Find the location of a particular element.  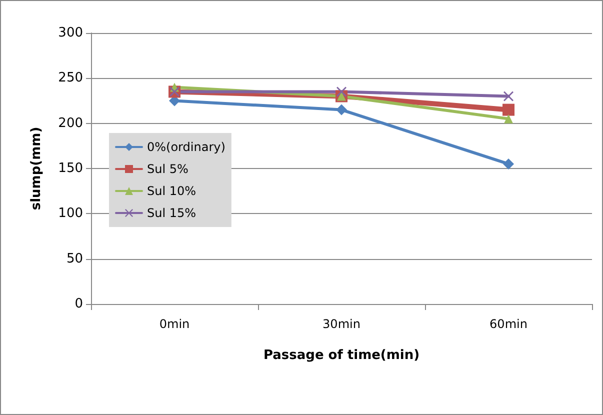

y-tick-label: 0 is located at coordinates (78, 304).